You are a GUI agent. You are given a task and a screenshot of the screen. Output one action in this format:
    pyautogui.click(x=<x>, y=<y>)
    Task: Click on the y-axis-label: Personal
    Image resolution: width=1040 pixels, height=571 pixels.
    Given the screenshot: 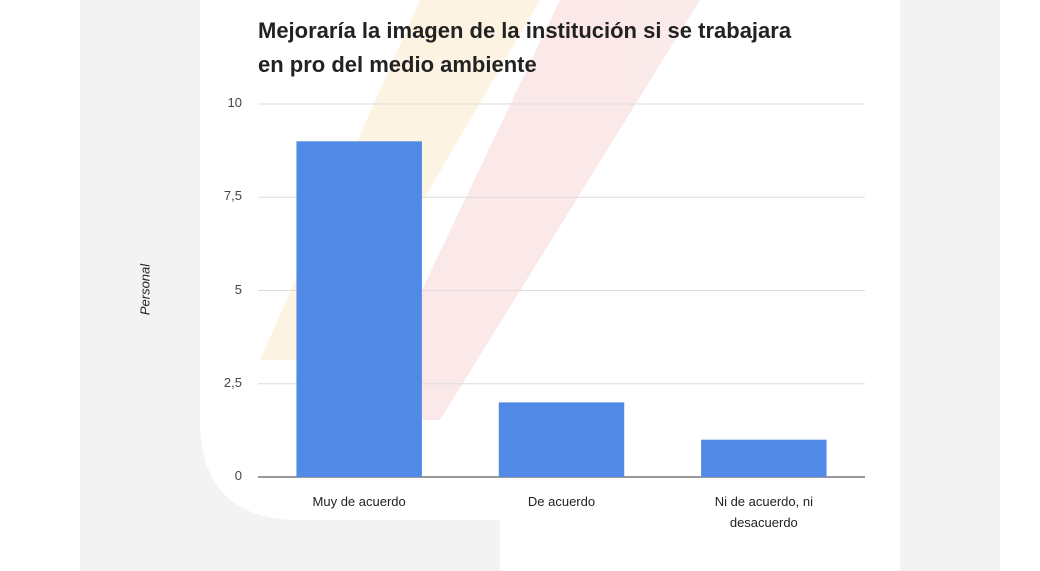 What is the action you would take?
    pyautogui.click(x=145, y=289)
    